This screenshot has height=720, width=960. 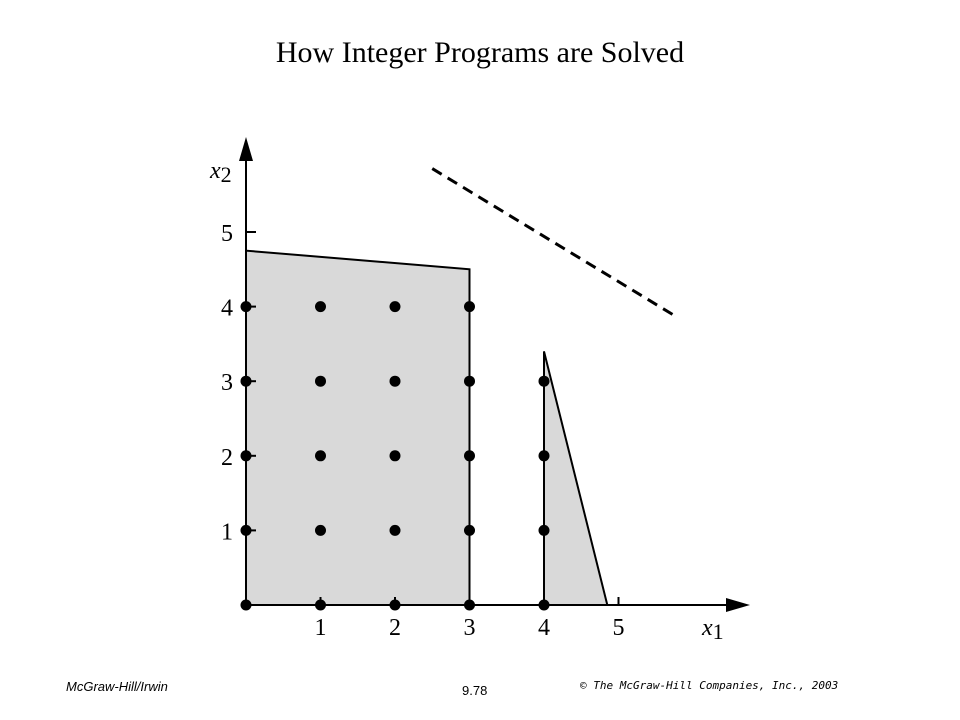 What do you see at coordinates (226, 174) in the screenshot?
I see `y-axis-label-subscript: 2` at bounding box center [226, 174].